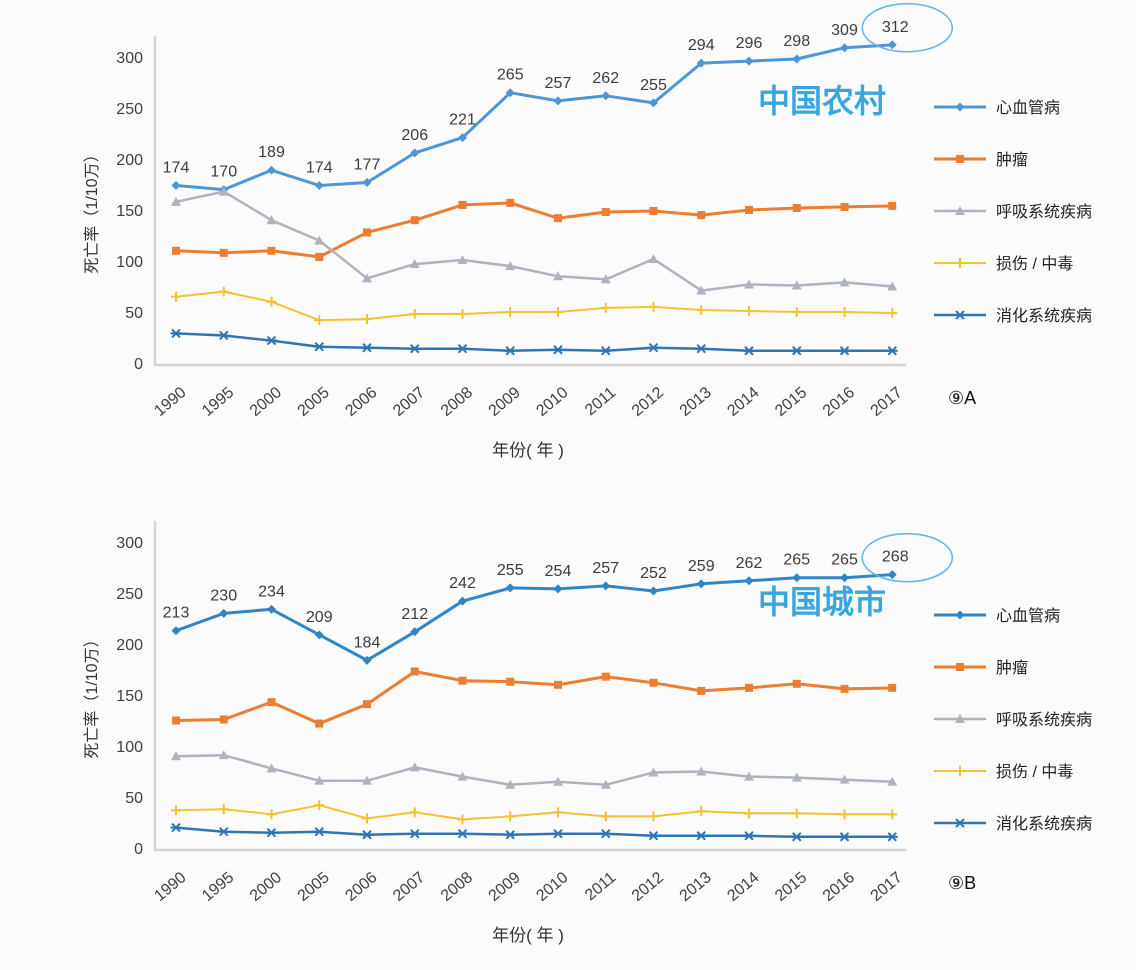 The width and height of the screenshot is (1136, 970). Describe the element at coordinates (1028, 108) in the screenshot. I see `legend-label: 心血管病` at that location.